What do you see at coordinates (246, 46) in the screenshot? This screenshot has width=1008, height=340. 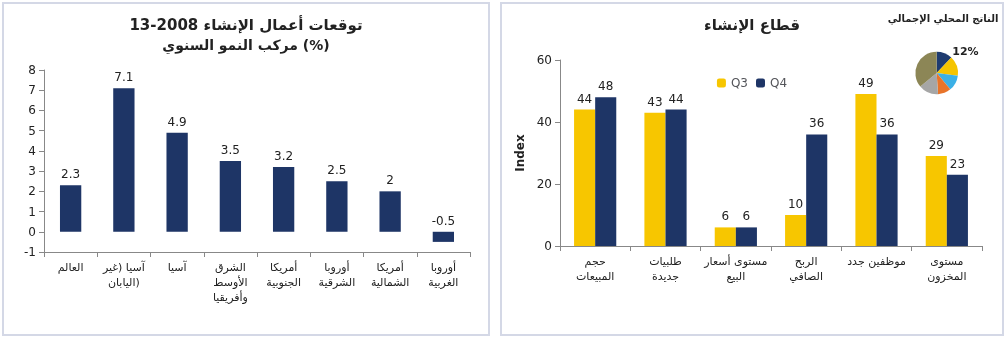 I see `chart-subtitle: مركب النمو السنوي (%)` at bounding box center [246, 46].